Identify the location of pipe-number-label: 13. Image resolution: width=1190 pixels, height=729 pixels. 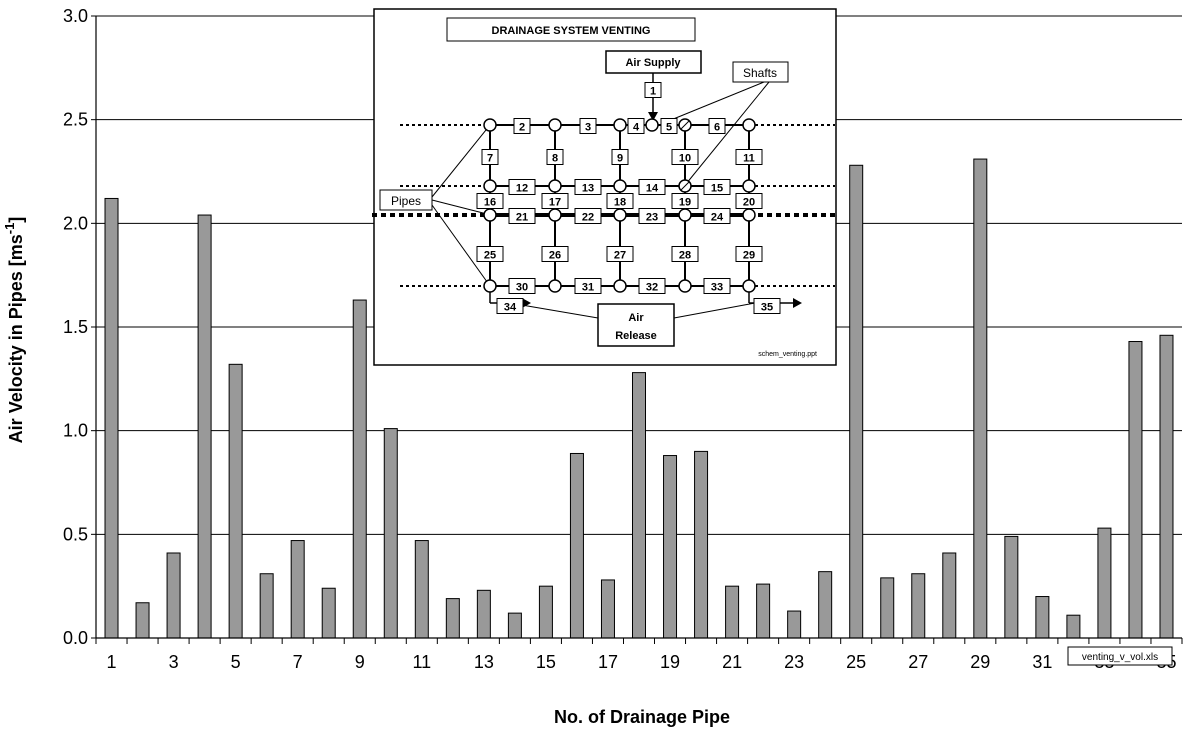
(588, 189).